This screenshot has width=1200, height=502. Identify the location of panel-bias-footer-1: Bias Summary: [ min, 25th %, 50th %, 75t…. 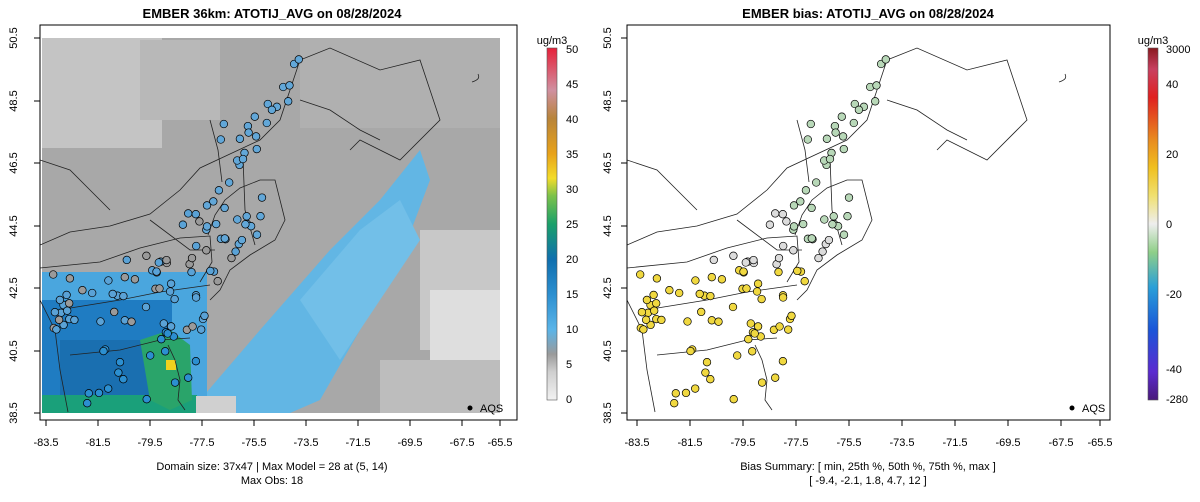
(868, 467).